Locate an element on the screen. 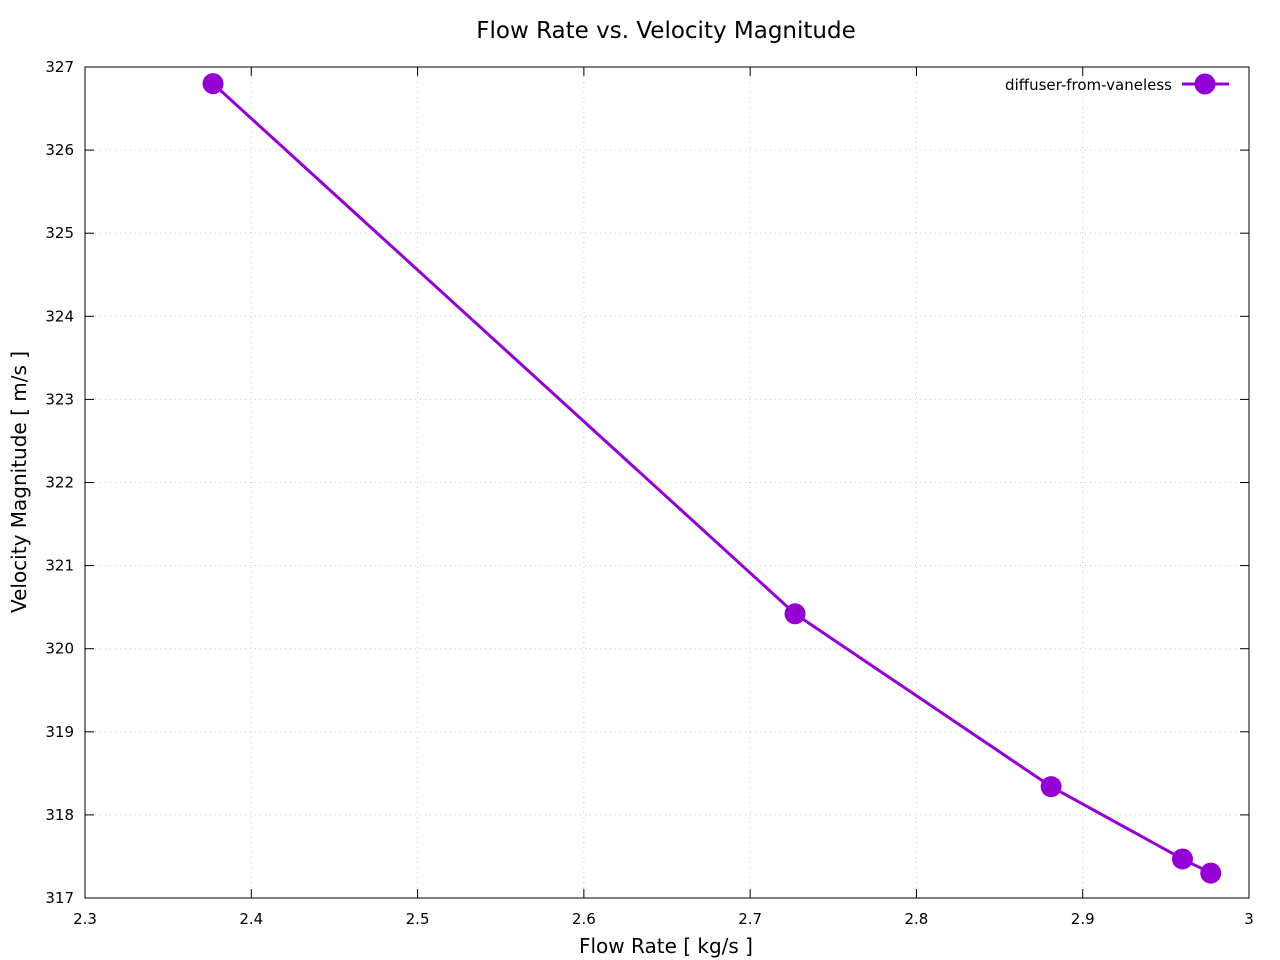 The image size is (1280, 960). x-tick-label: 2.8 is located at coordinates (916, 919).